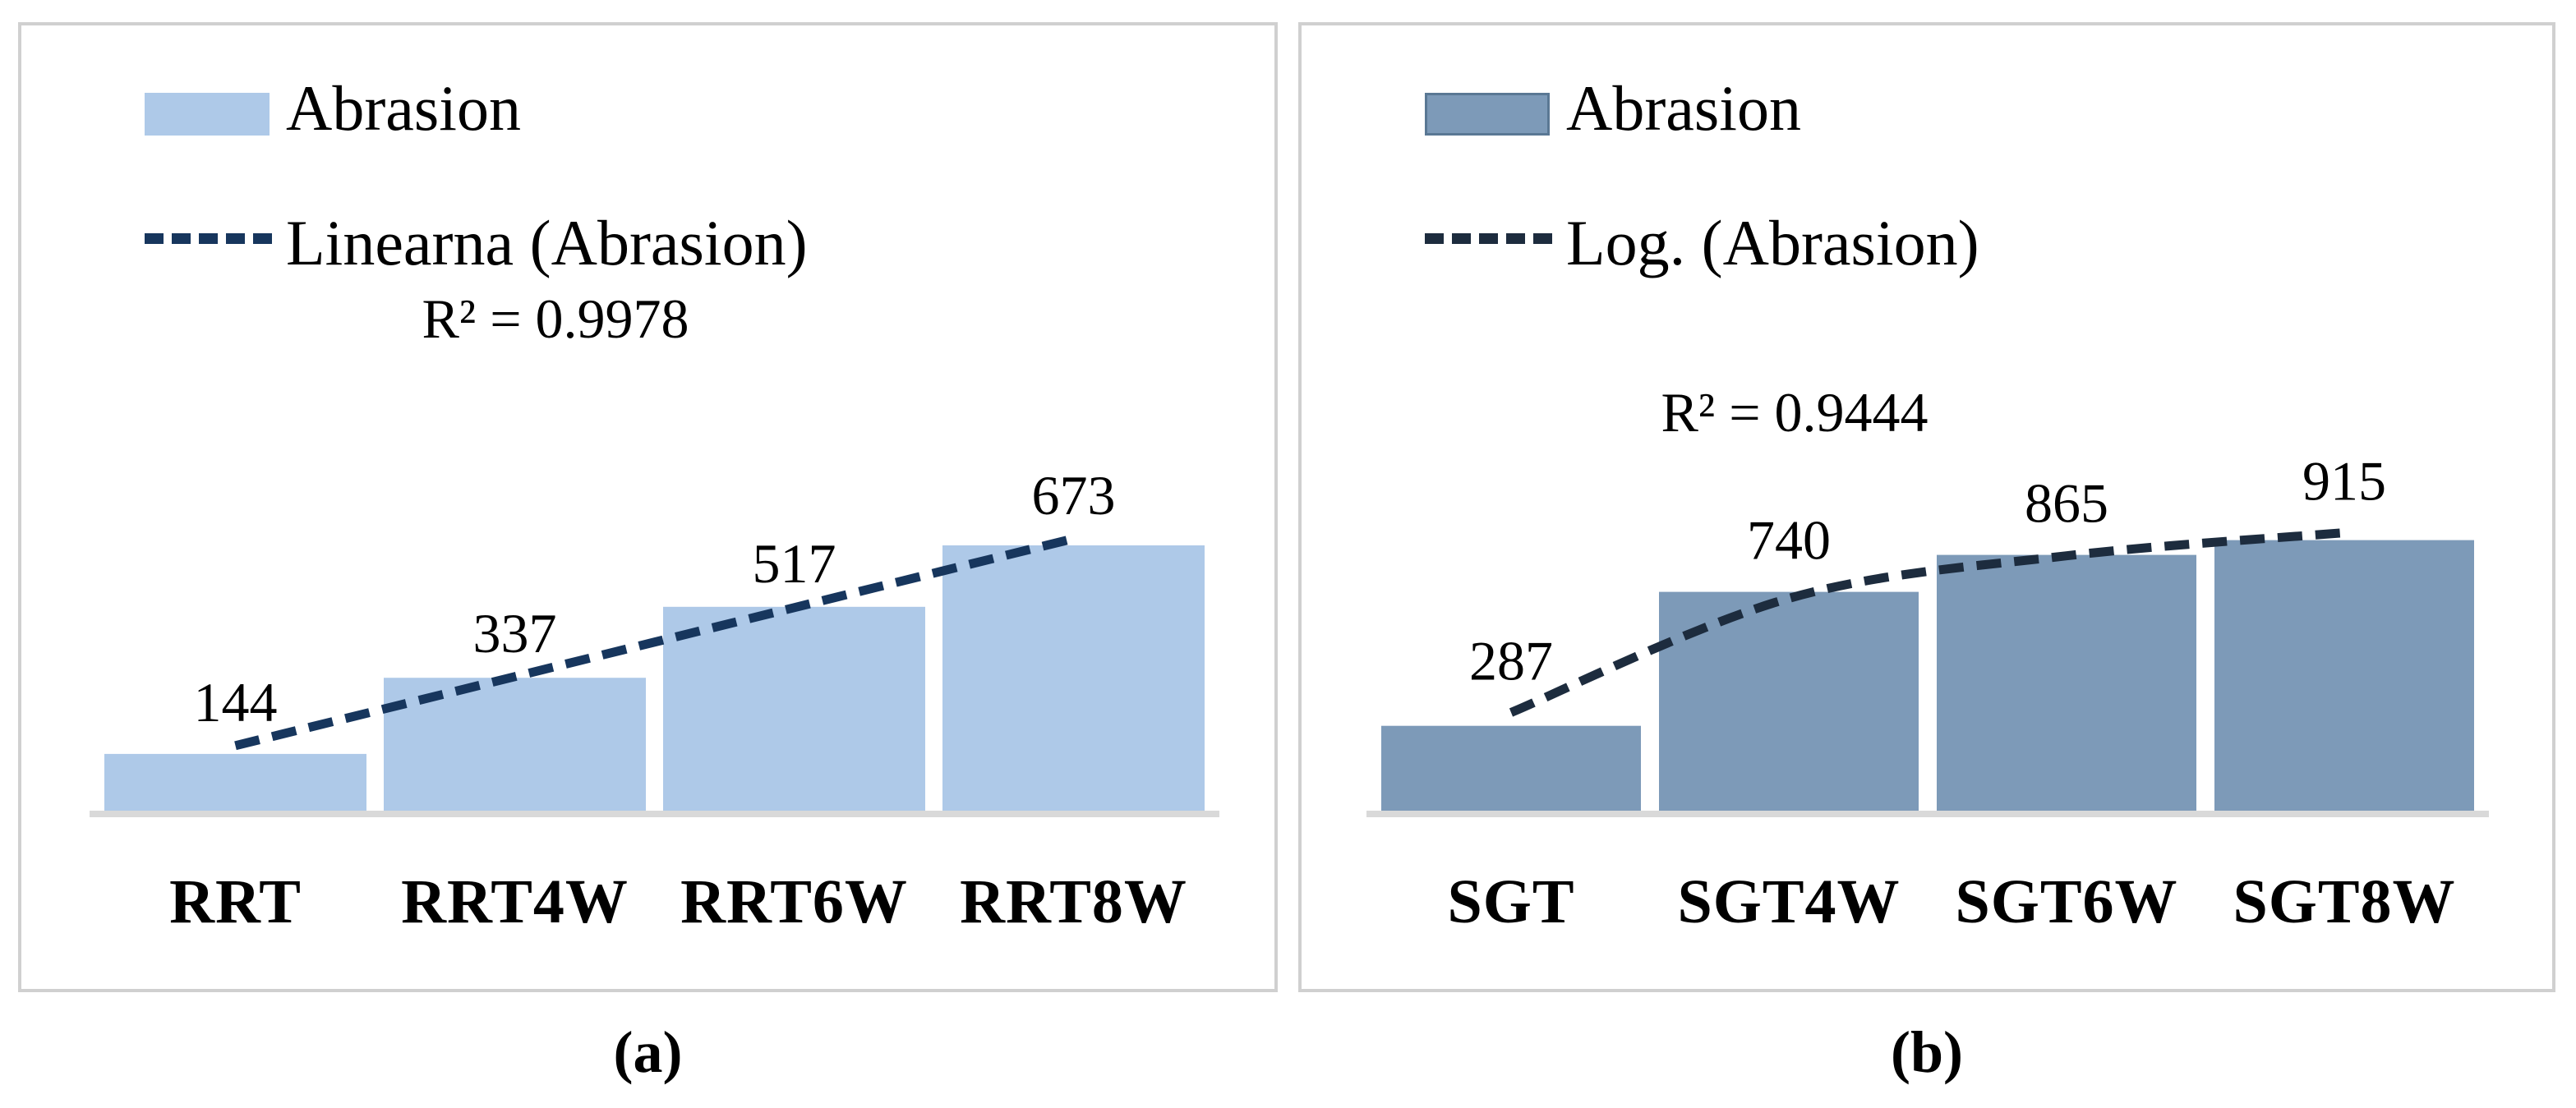 The width and height of the screenshot is (2576, 1108). Describe the element at coordinates (2066, 503) in the screenshot. I see `bar-value-label: 865` at that location.